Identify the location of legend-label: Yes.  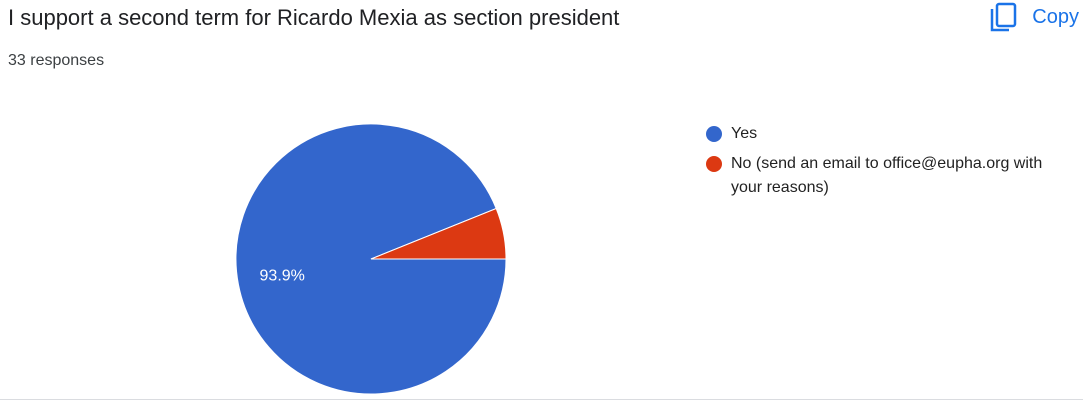
(744, 133).